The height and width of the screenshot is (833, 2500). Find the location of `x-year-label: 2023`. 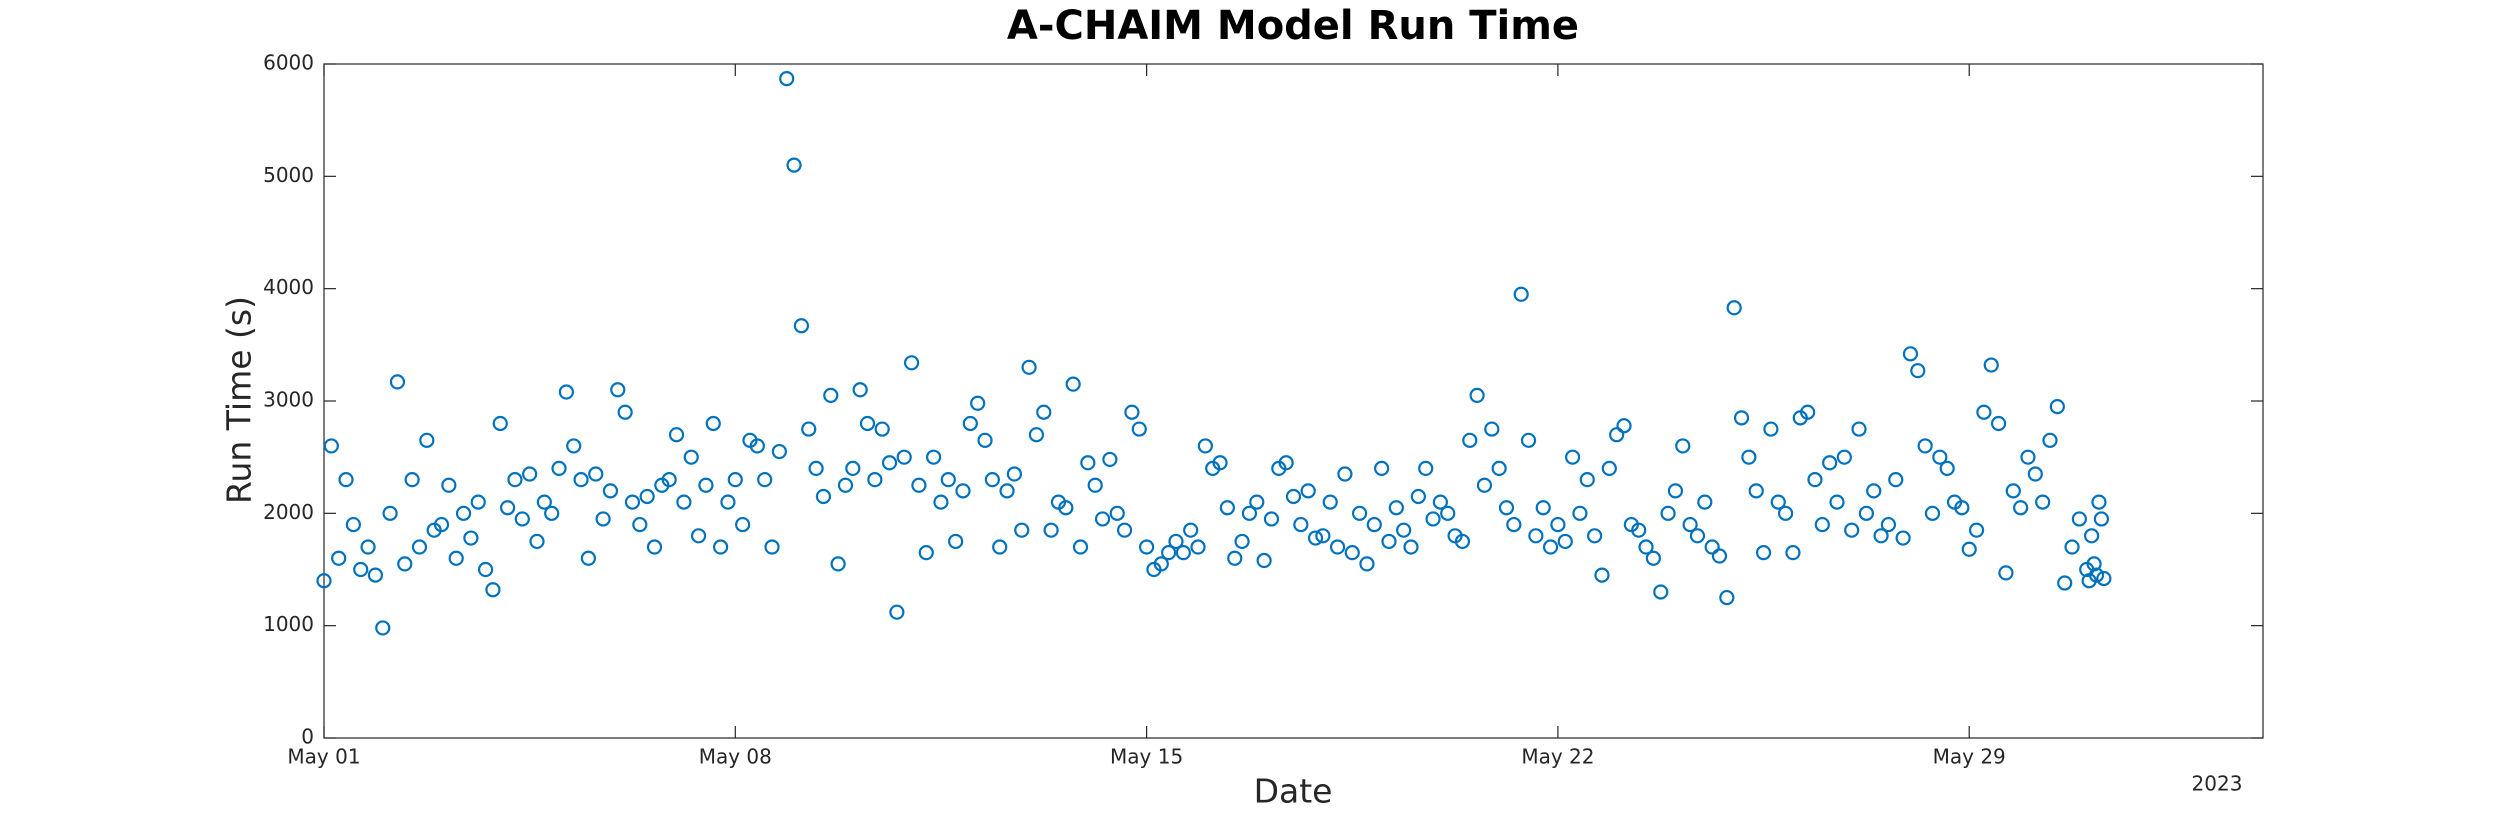

x-year-label: 2023 is located at coordinates (2217, 784).